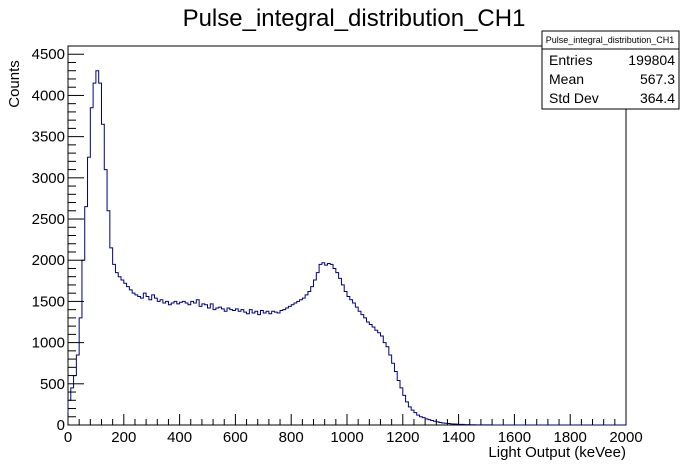 Image resolution: width=696 pixels, height=472 pixels. Describe the element at coordinates (48, 301) in the screenshot. I see `y-tick-label: 1500` at that location.